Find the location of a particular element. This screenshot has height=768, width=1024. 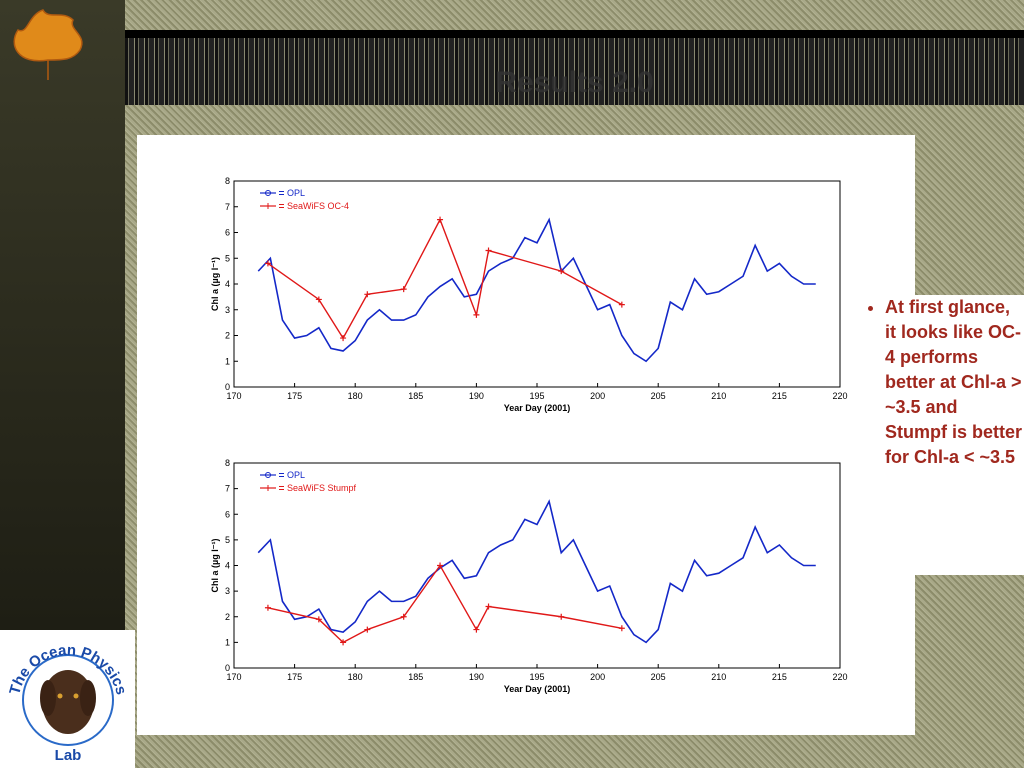

legend-label: SeaWiFS OC-4 is located at coordinates (318, 206).